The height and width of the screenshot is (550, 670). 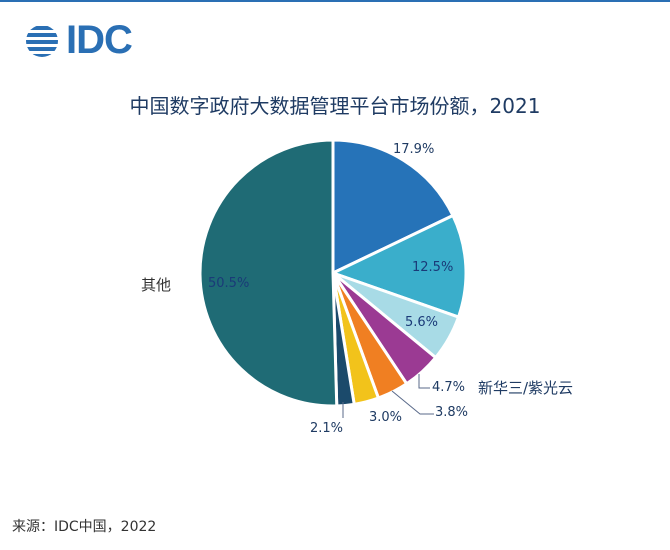 What do you see at coordinates (156, 285) in the screenshot?
I see `label-others: 其他` at bounding box center [156, 285].